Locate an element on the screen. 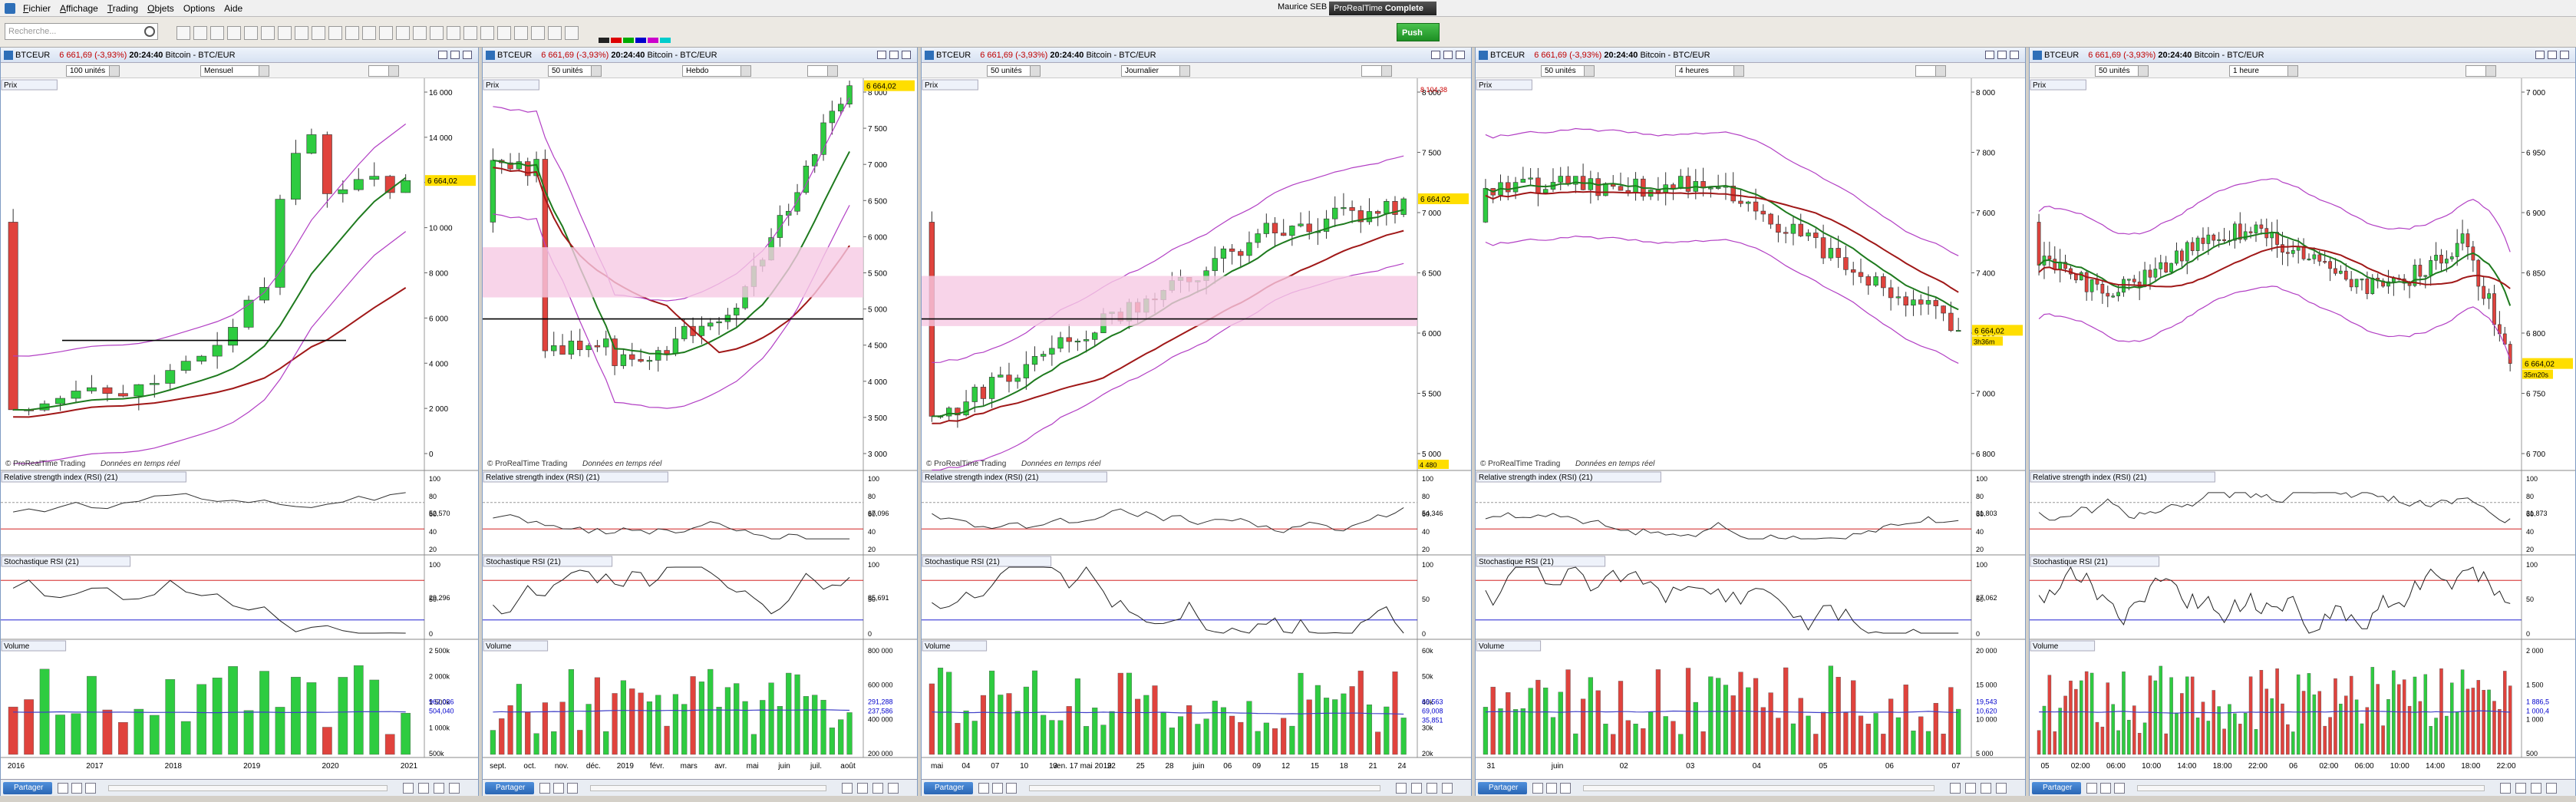  color-swatch-cyan is located at coordinates (665, 40).